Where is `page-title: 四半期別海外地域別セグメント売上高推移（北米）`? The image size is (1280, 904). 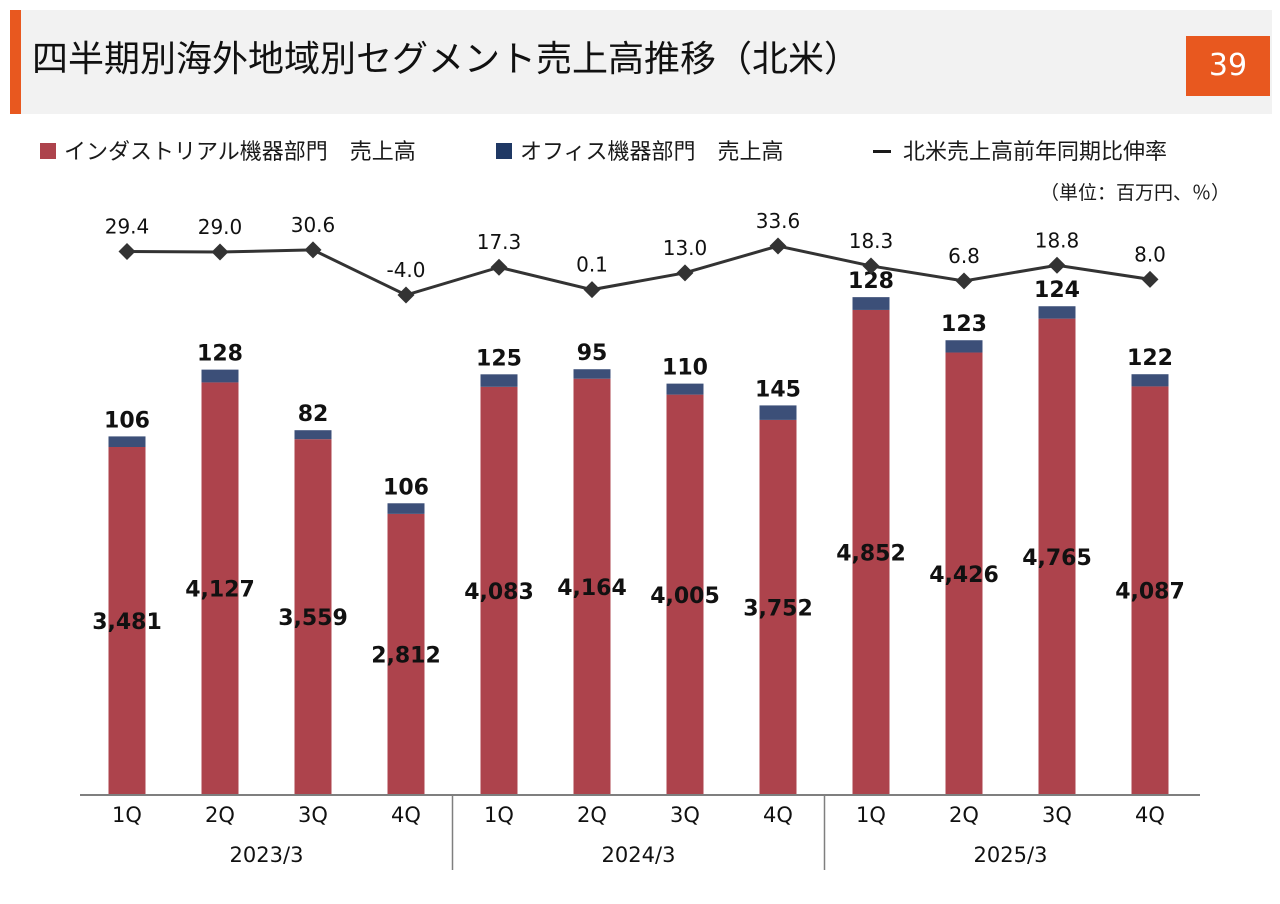
page-title: 四半期別海外地域別セグメント売上高推移（北米） is located at coordinates (446, 59).